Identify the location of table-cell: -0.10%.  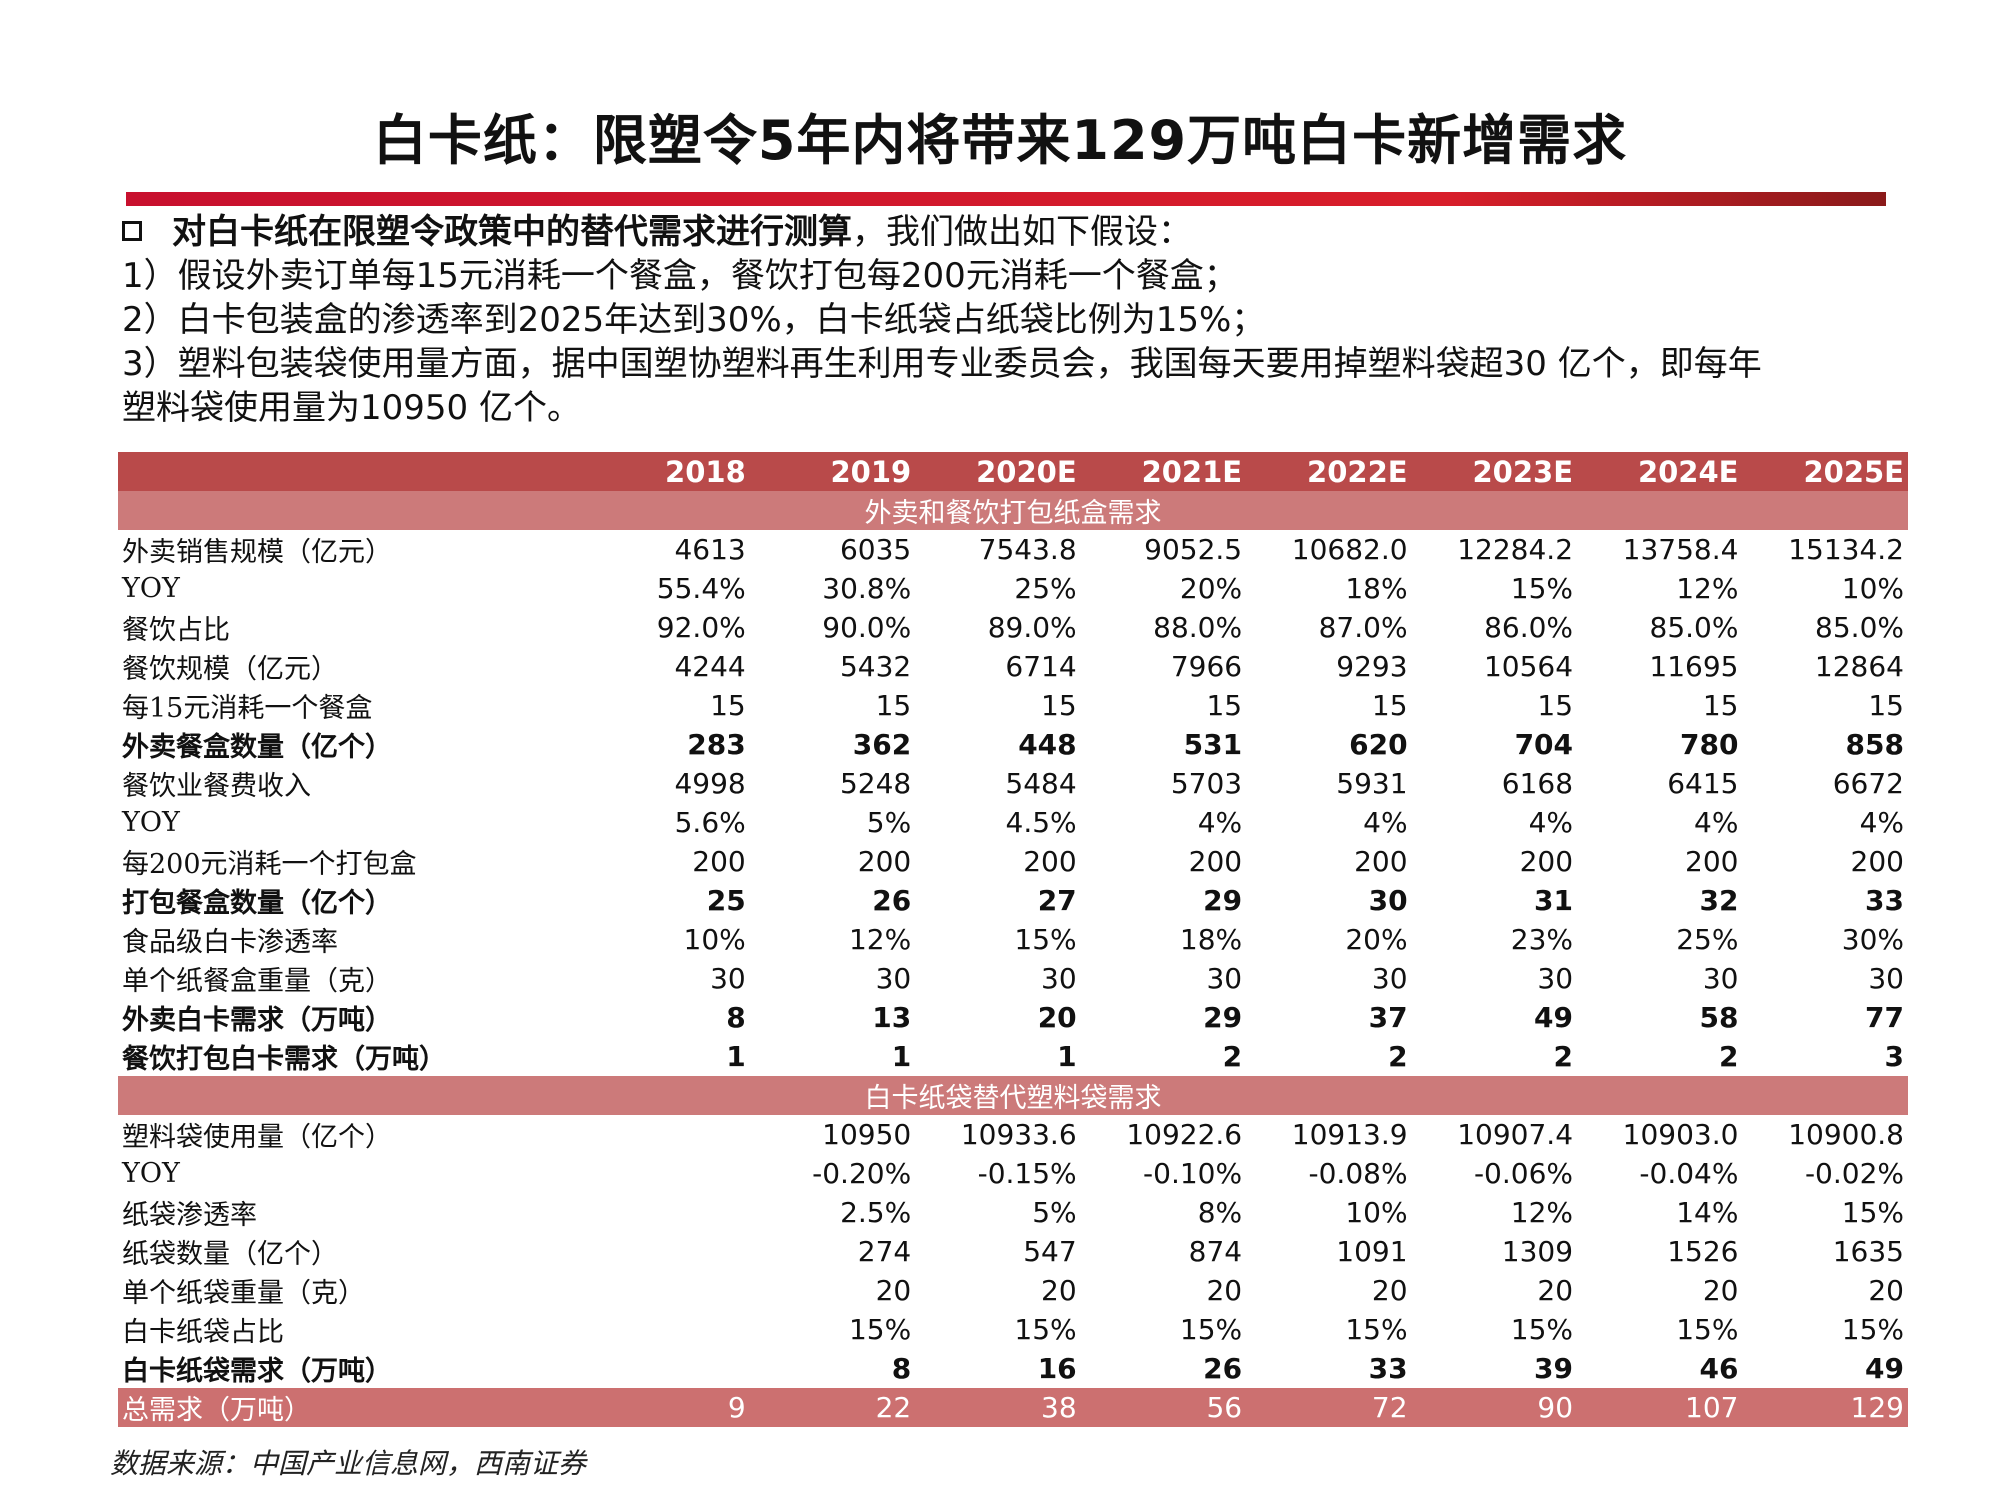
(1193, 1173).